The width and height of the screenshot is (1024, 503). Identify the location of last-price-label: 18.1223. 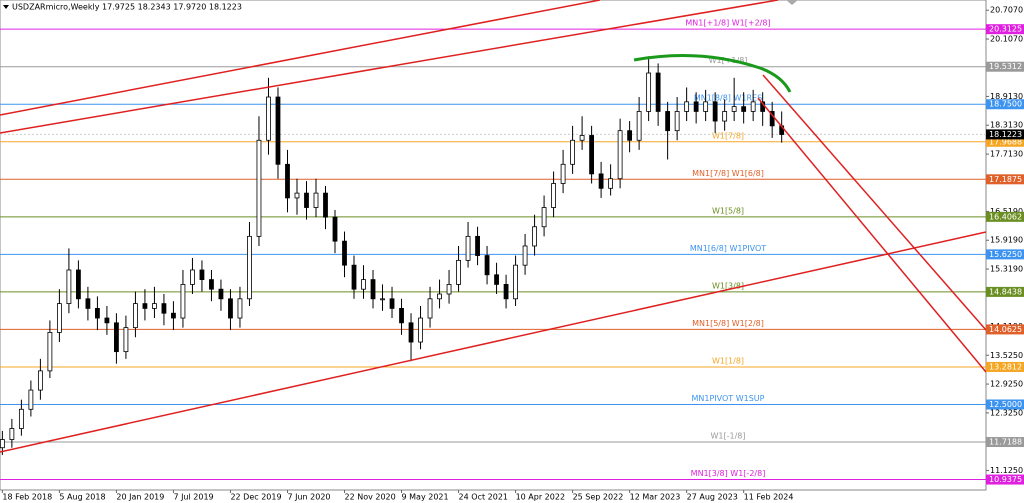
(1005, 134).